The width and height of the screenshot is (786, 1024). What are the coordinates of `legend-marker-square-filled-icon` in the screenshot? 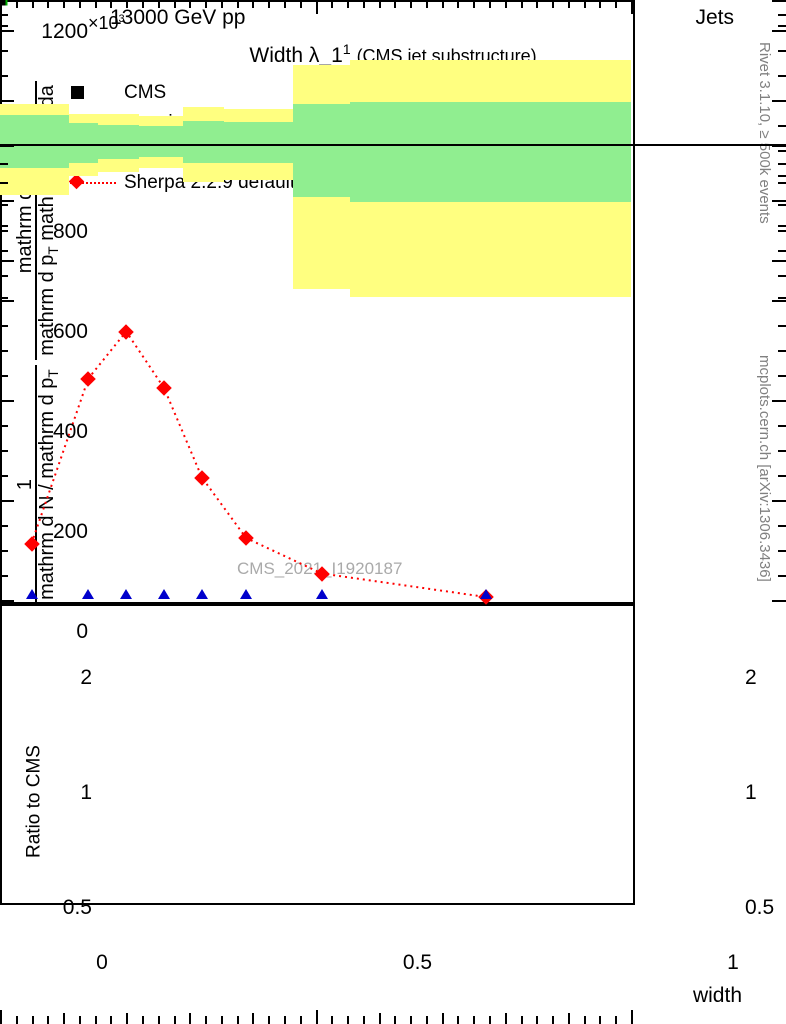 It's located at (77, 92).